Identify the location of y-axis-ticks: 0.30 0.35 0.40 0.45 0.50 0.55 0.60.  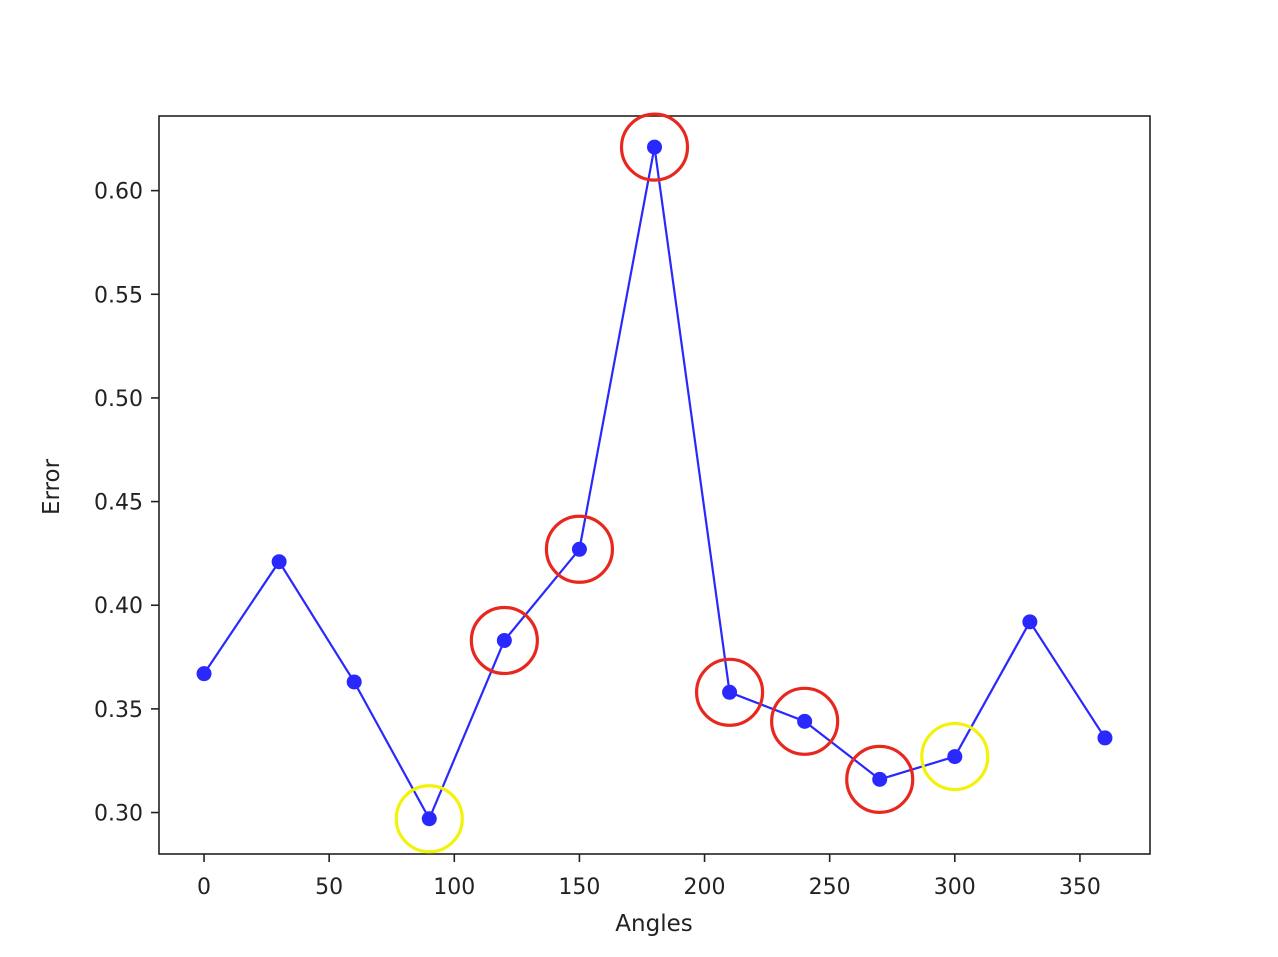
(126, 503).